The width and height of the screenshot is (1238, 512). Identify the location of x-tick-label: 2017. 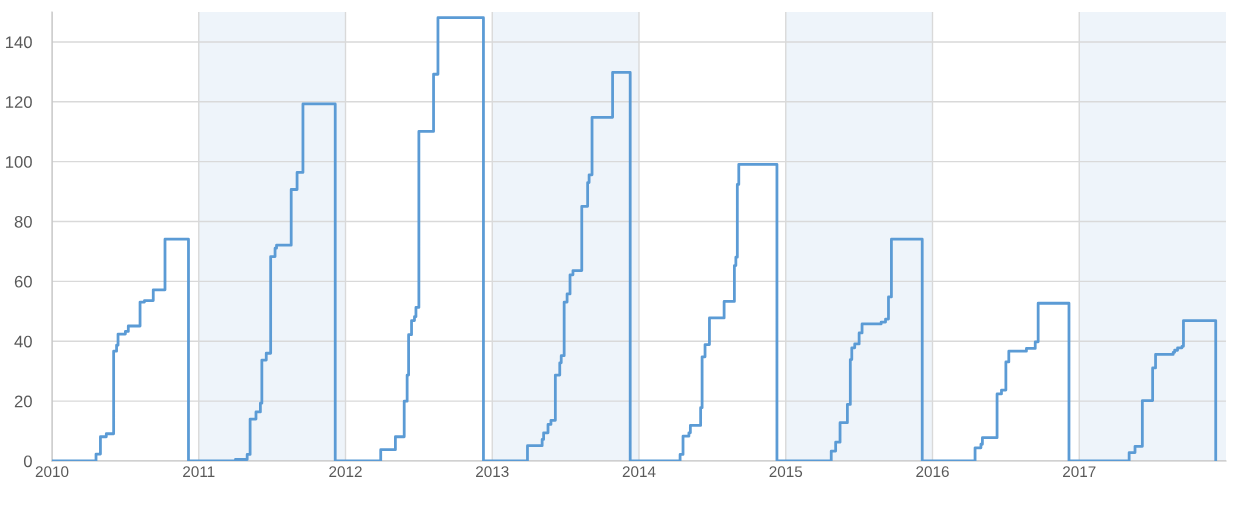
(1079, 472).